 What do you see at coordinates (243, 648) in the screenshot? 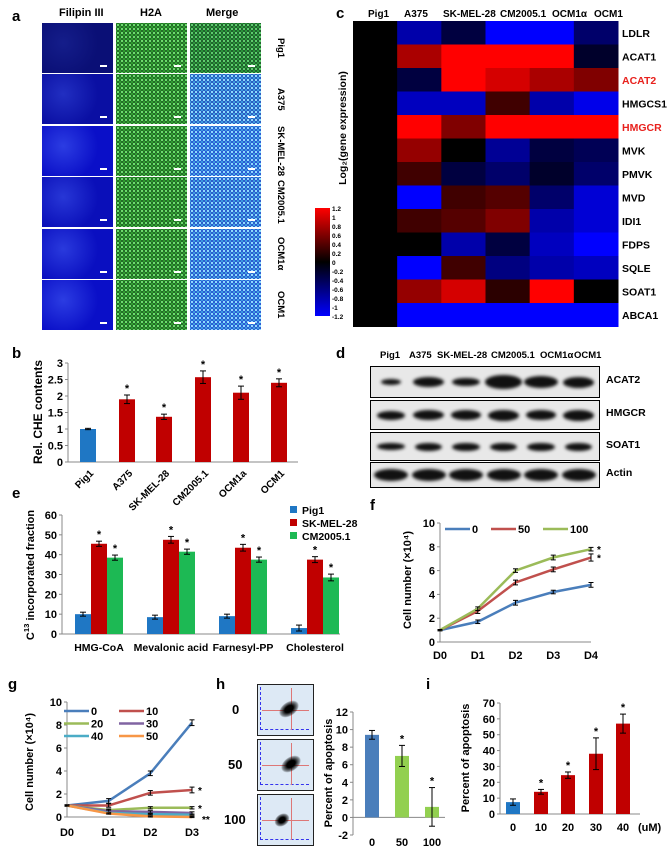
I see `x-tick-label: Farnesyl-PP` at bounding box center [243, 648].